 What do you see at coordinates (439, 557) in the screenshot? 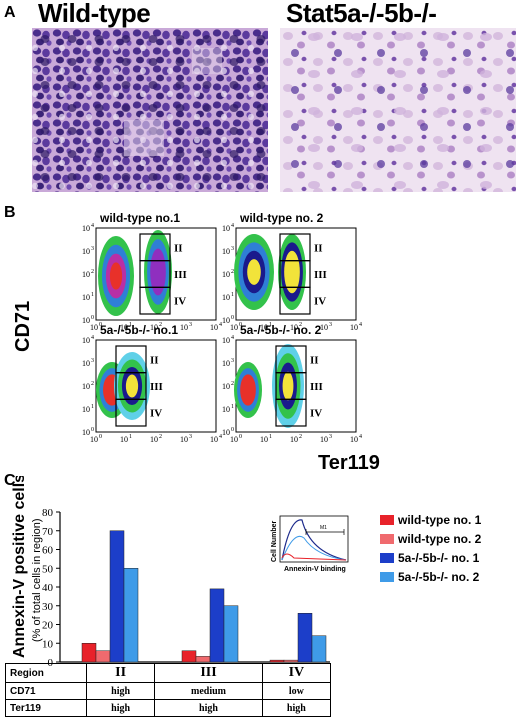
I see `legend-label: 5a-/-5b-/- no. 1` at bounding box center [439, 557].